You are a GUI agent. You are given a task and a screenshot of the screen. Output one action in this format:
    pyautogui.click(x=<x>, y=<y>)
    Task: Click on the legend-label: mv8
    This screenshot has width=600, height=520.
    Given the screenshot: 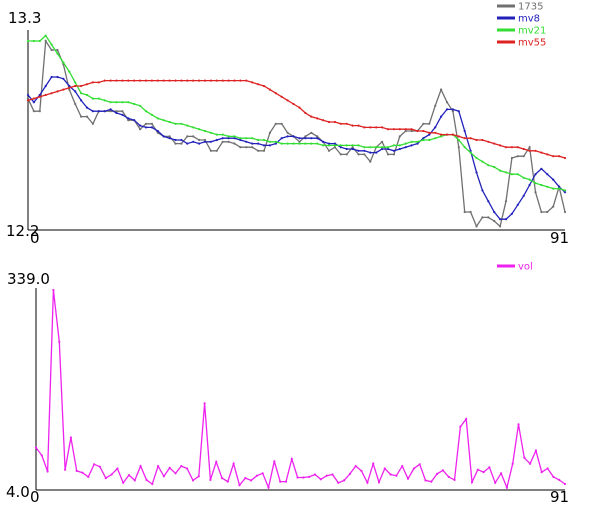 What is the action you would take?
    pyautogui.click(x=529, y=19)
    